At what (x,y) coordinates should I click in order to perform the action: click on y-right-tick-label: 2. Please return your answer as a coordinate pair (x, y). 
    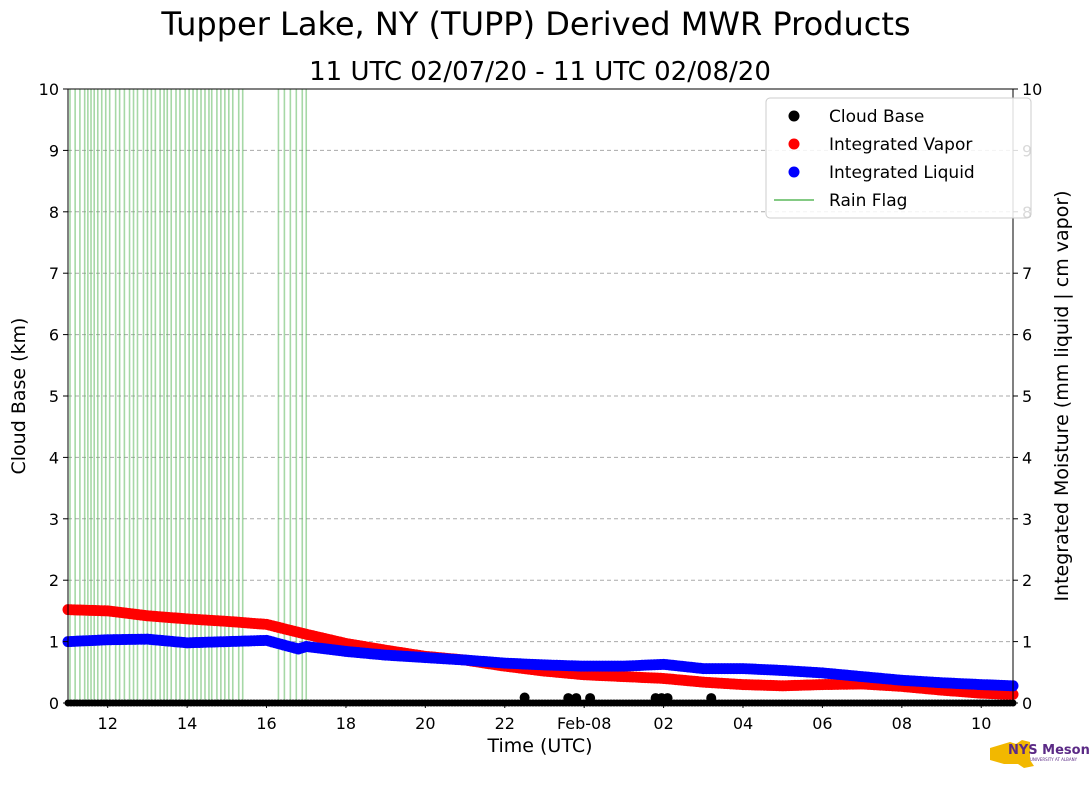
    Looking at the image, I should click on (1027, 580).